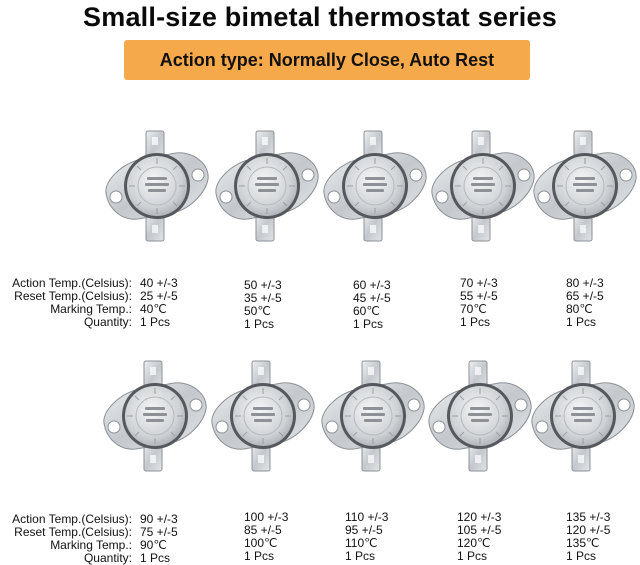  What do you see at coordinates (159, 532) in the screenshot?
I see `reset-temp-value: 75 +/-5` at bounding box center [159, 532].